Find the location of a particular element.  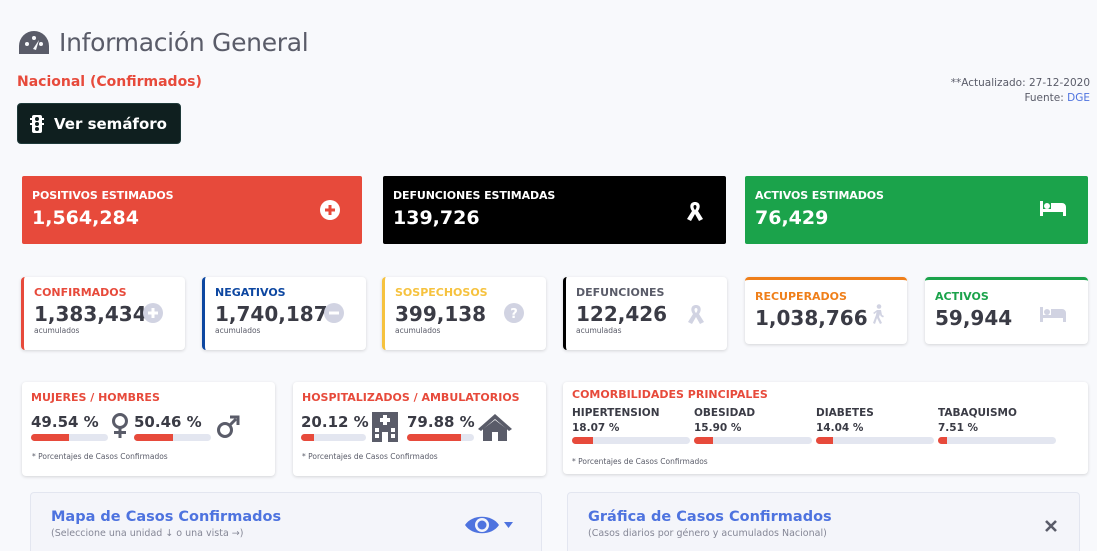

hospital-title: HOSPITALIZADOS / AMBULATORIOS is located at coordinates (411, 397).